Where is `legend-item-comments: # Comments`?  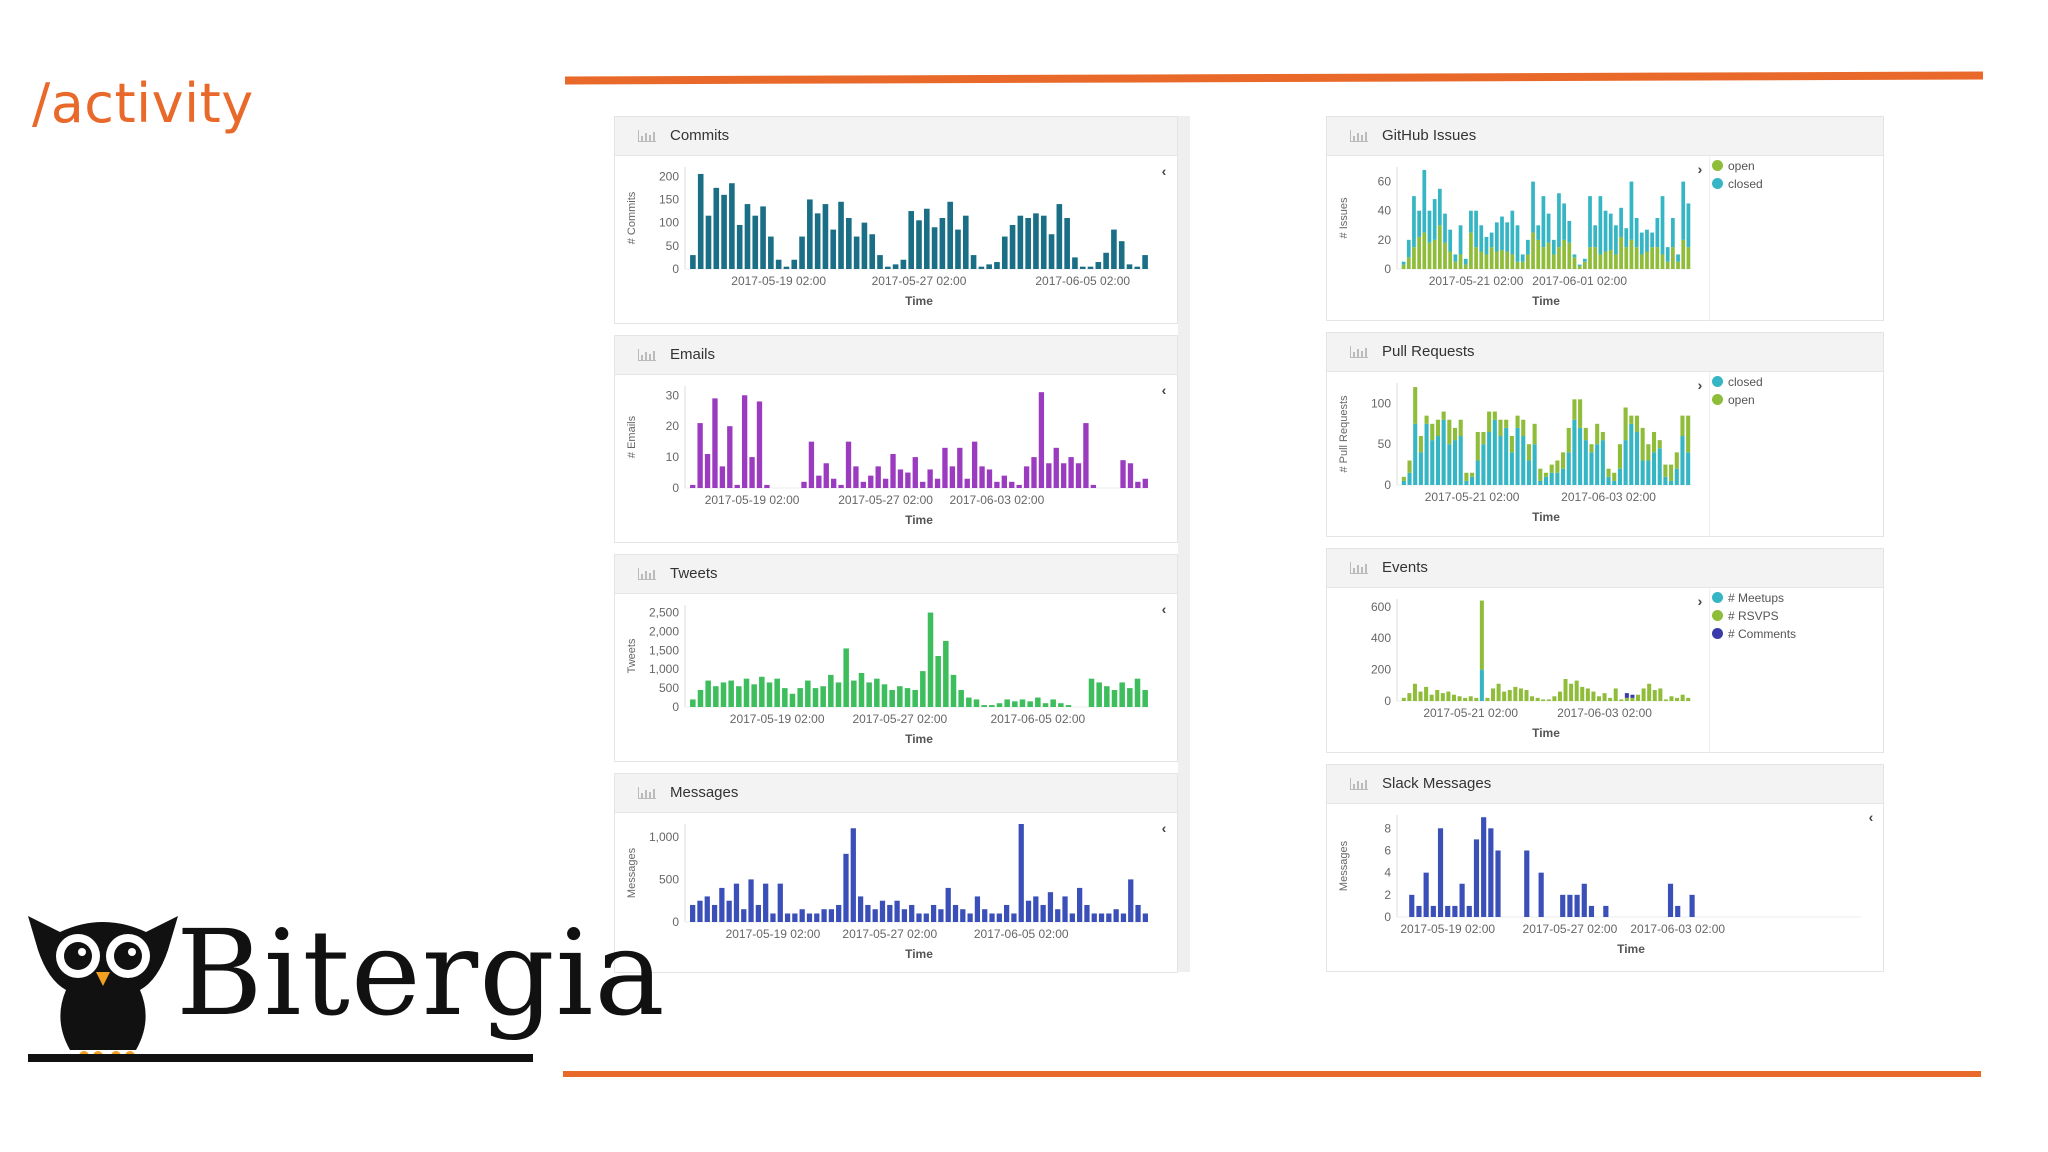 legend-item-comments: # Comments is located at coordinates (1754, 634).